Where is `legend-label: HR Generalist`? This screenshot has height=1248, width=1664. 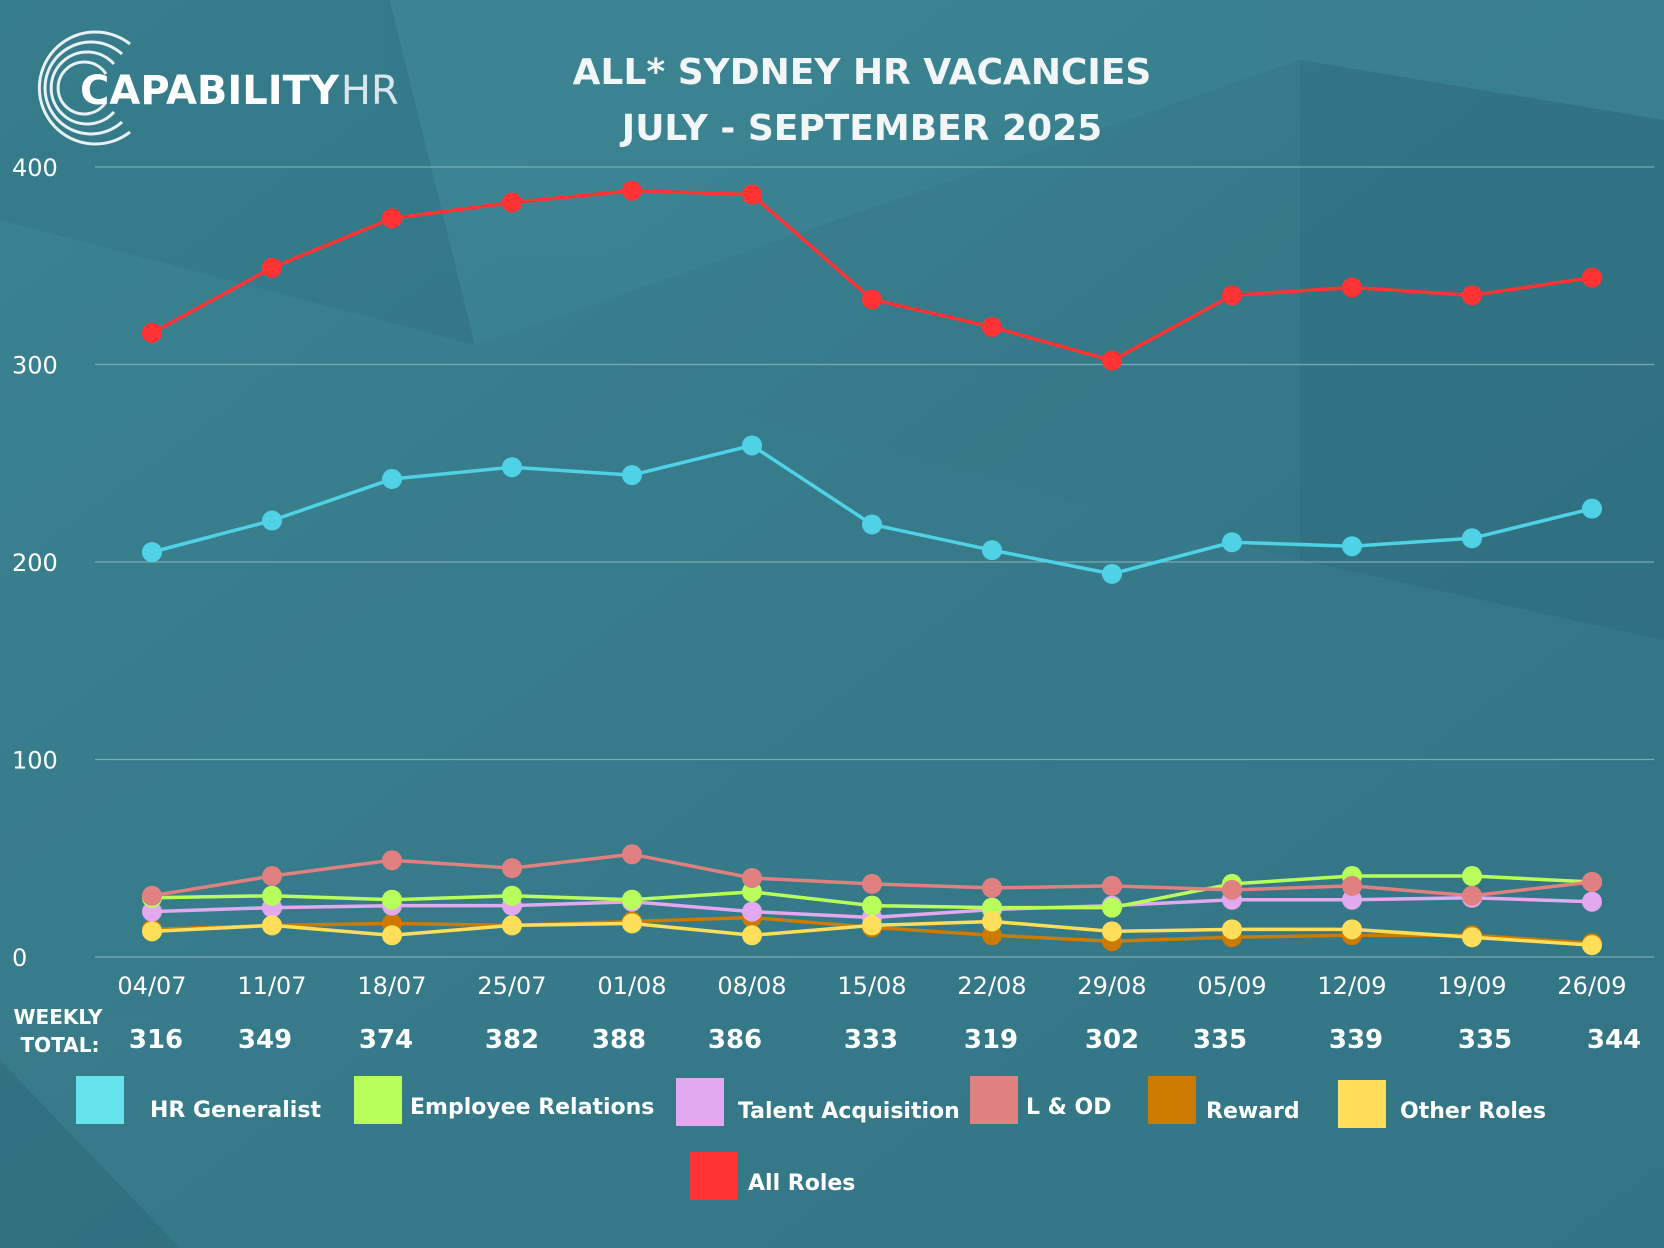
legend-label: HR Generalist is located at coordinates (235, 1110).